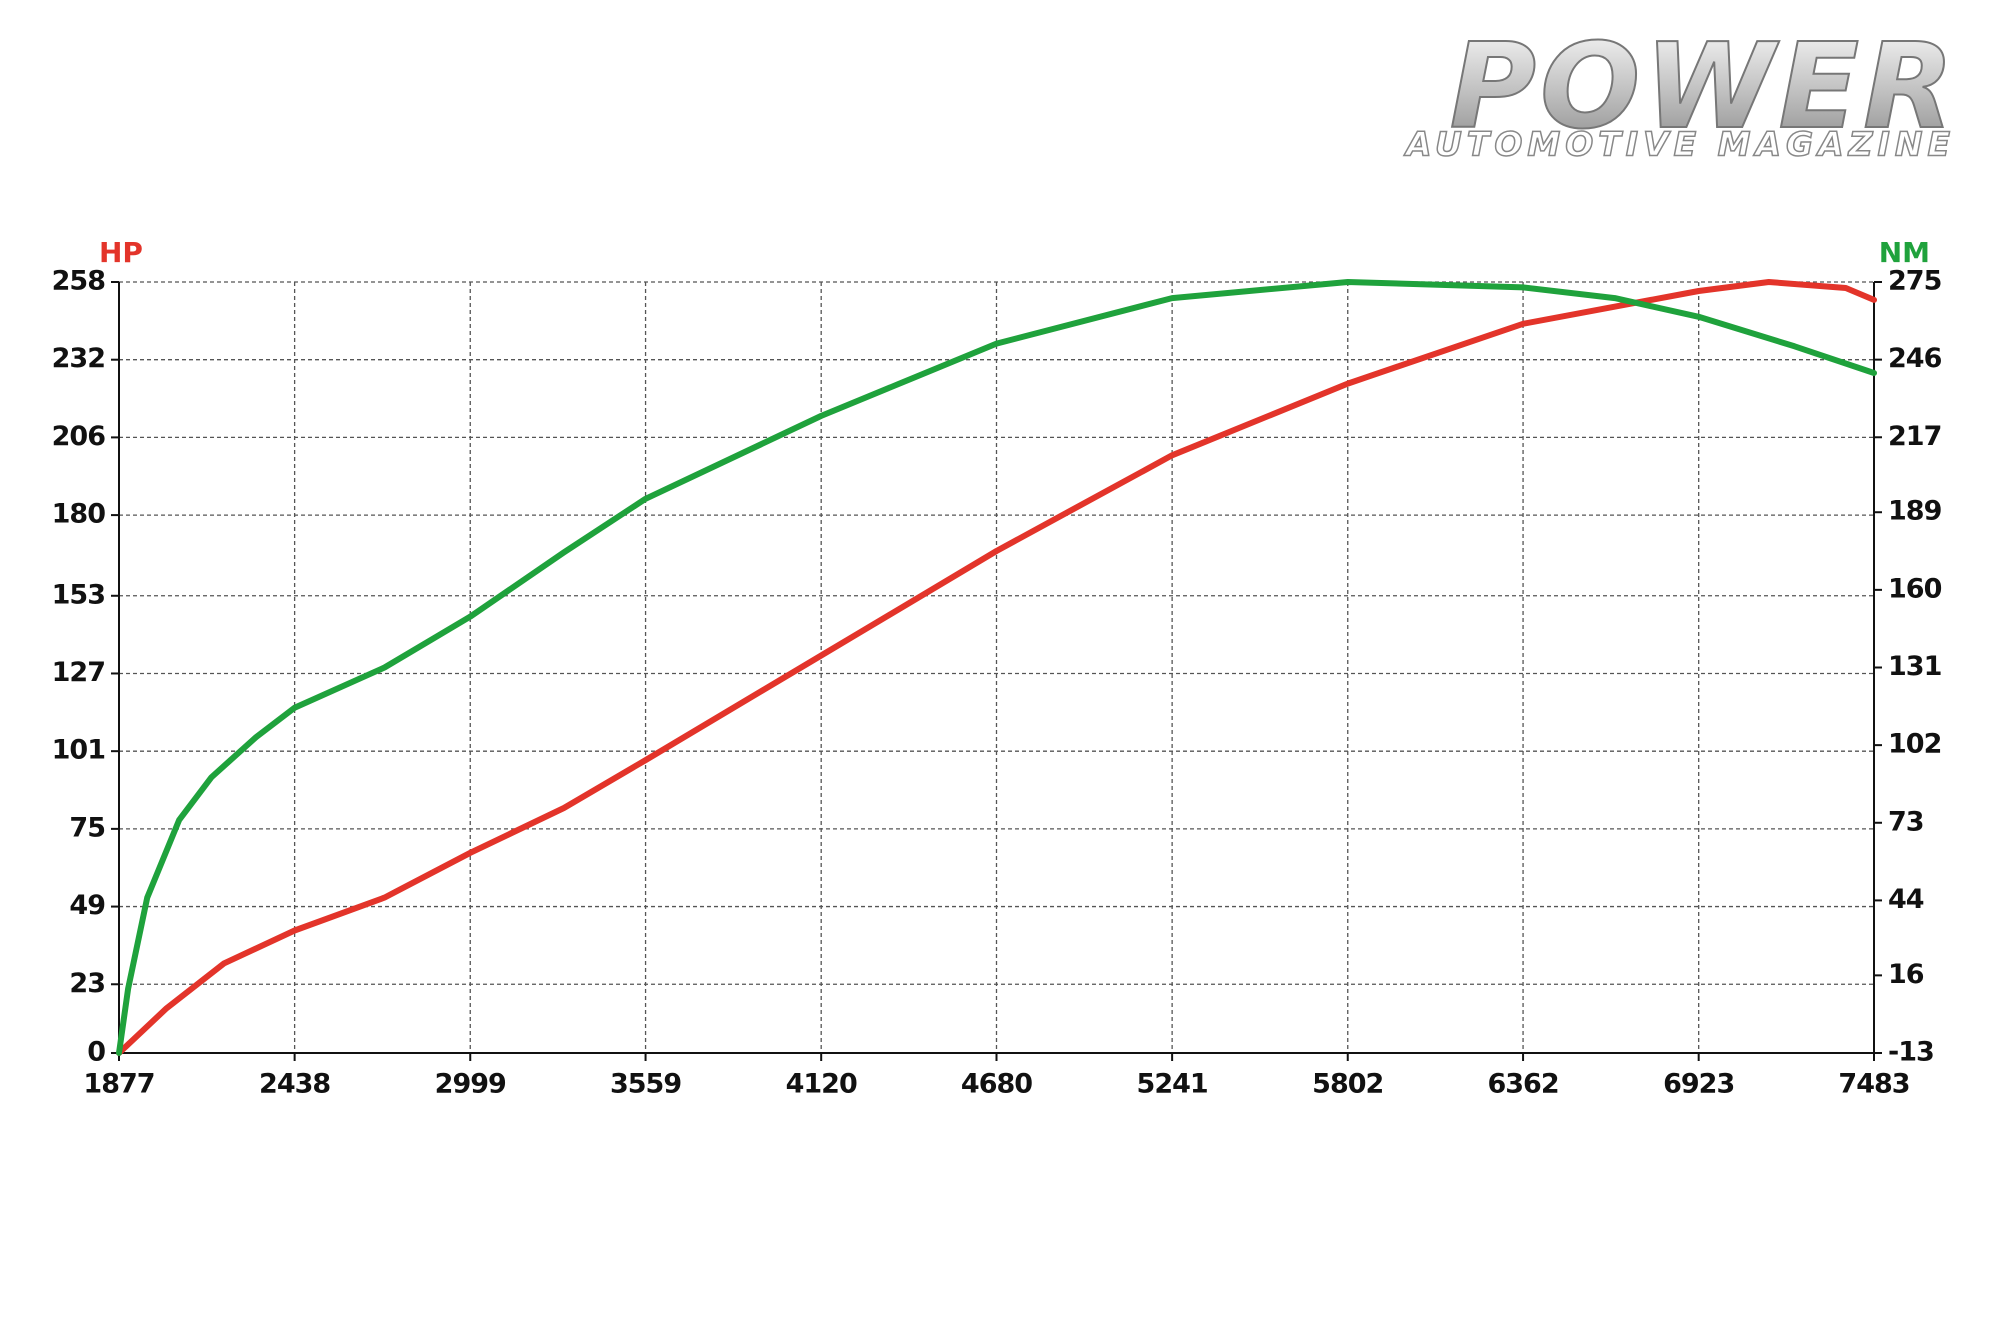  I want to click on y-tick-label: 180, so click(79, 514).